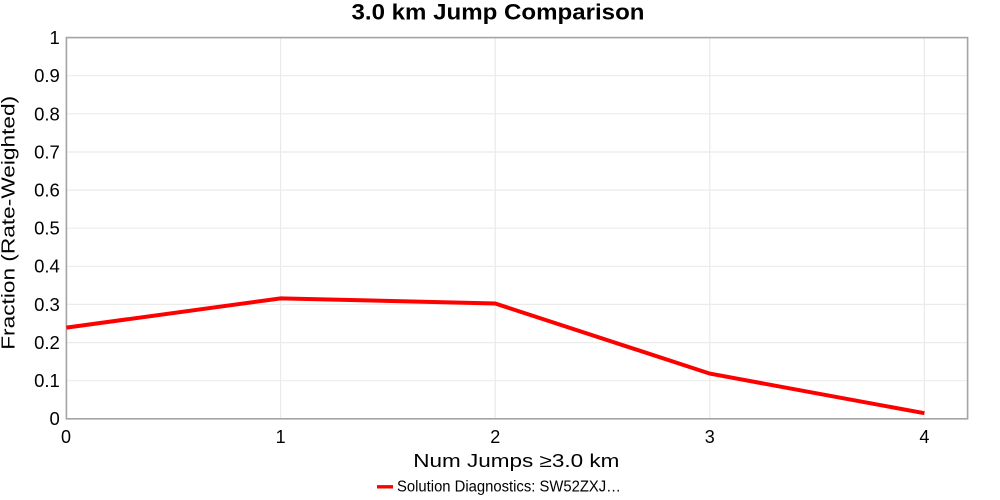  Describe the element at coordinates (47, 75) in the screenshot. I see `svg-text: 0.9` at that location.